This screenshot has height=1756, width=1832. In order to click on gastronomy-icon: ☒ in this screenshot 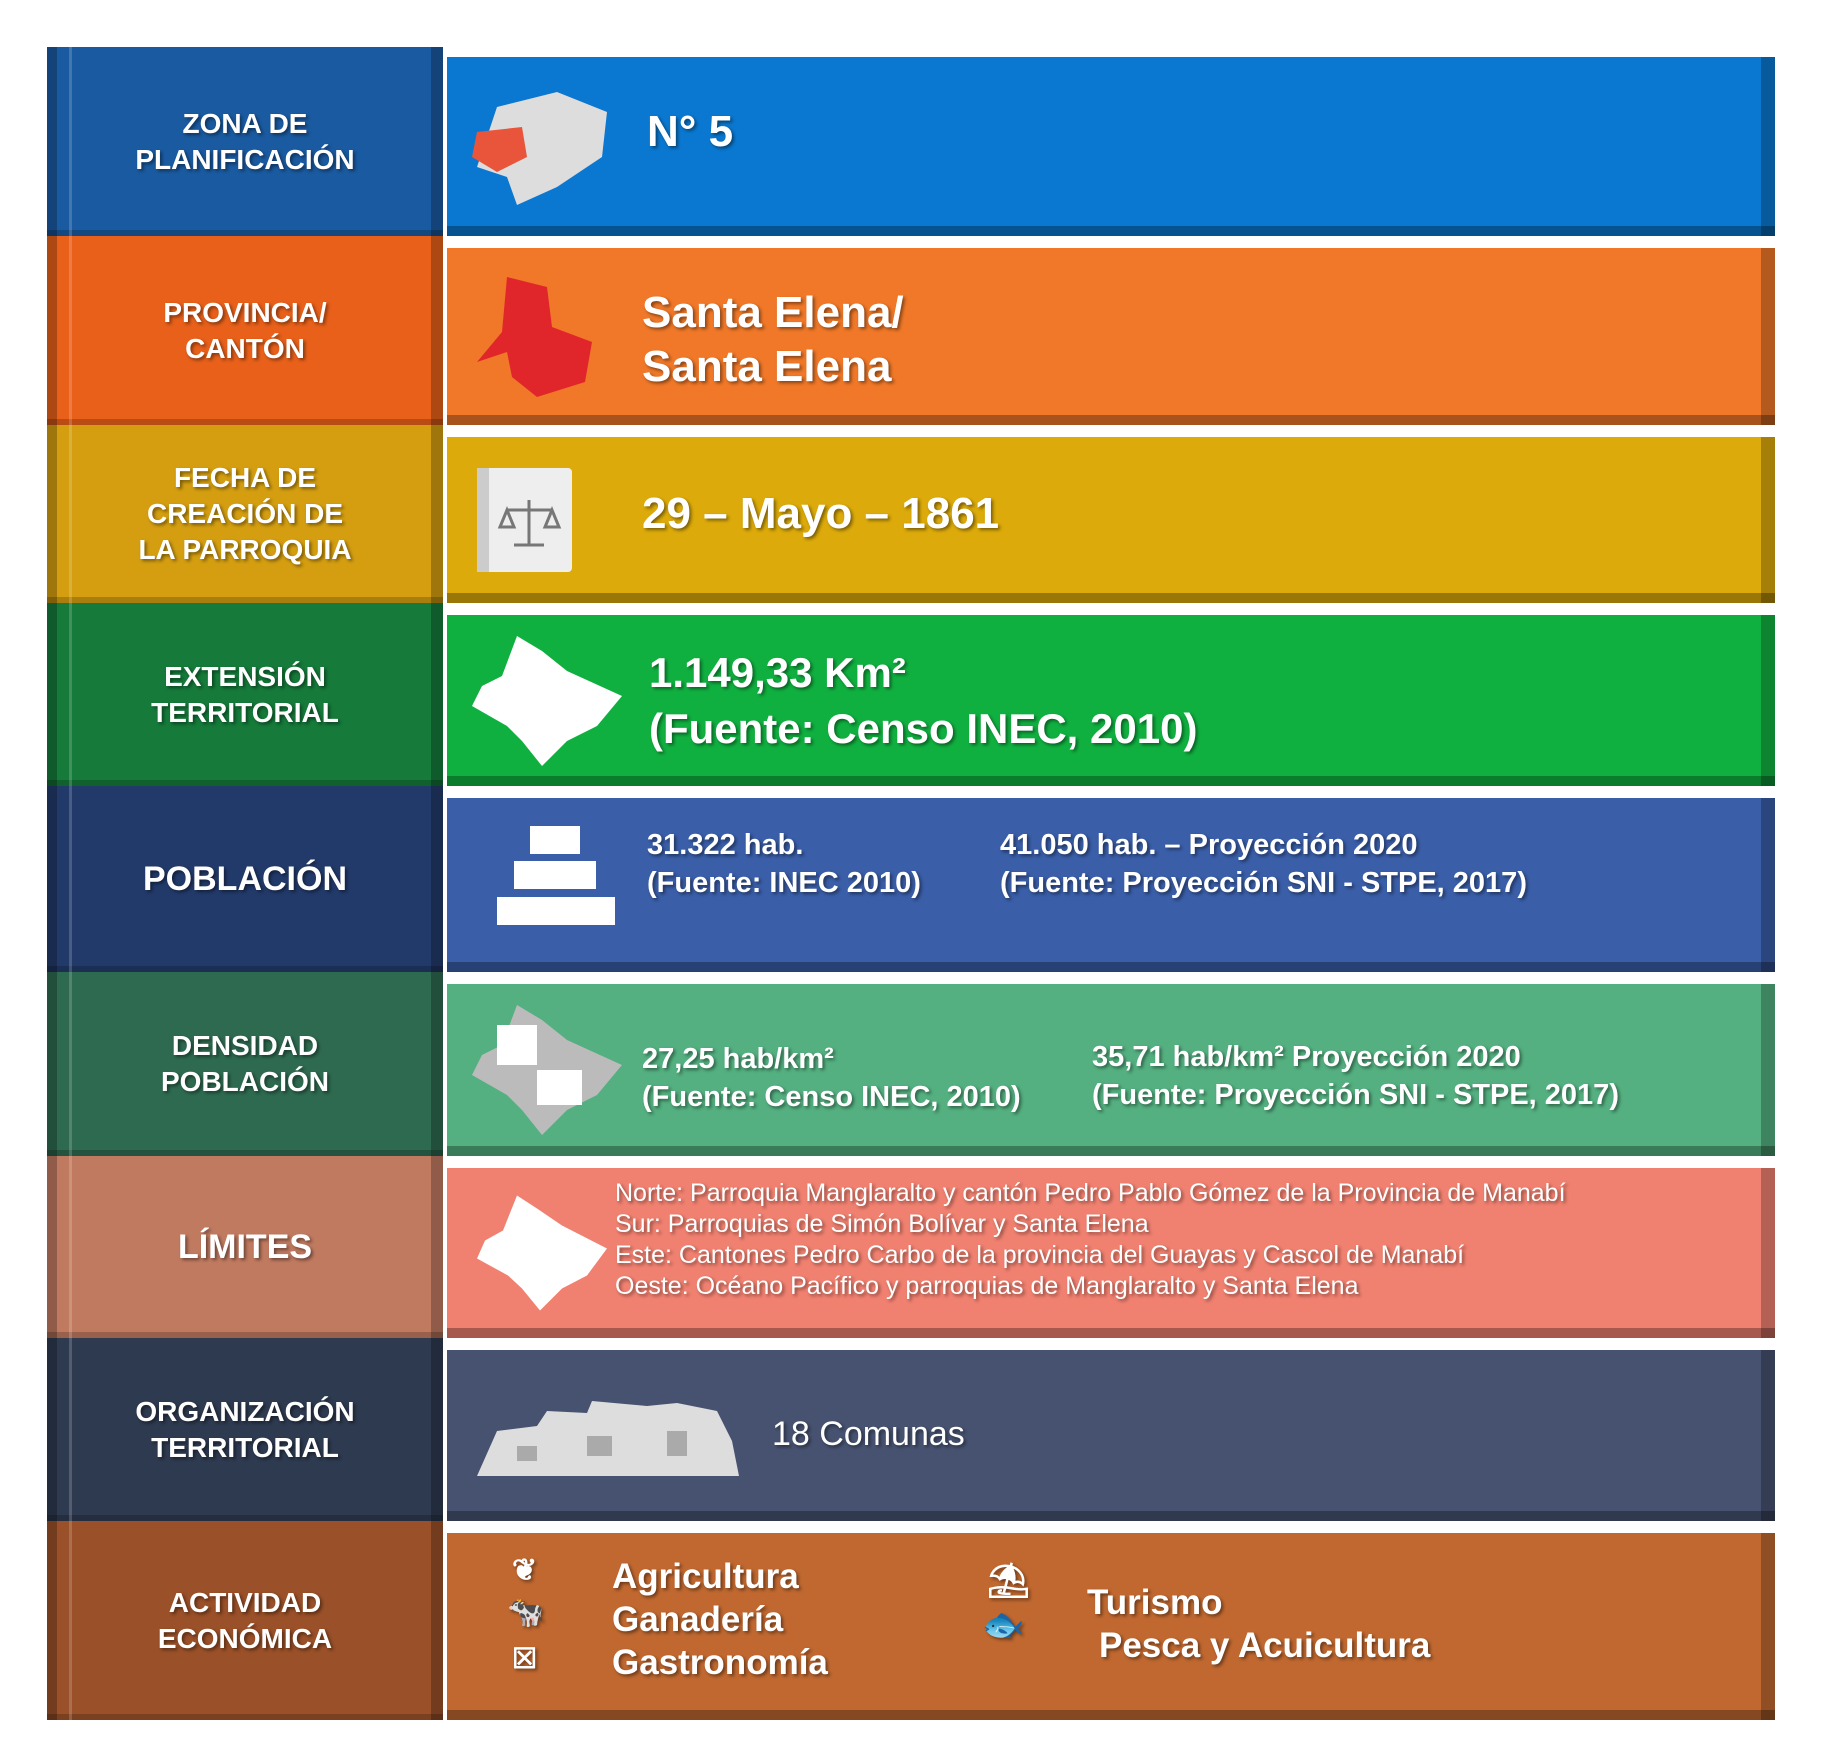, I will do `click(525, 1658)`.